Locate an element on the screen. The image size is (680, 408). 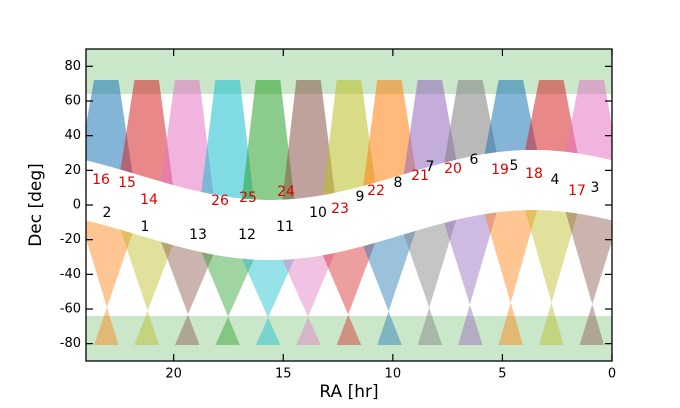
sector-label: 4 is located at coordinates (555, 180).